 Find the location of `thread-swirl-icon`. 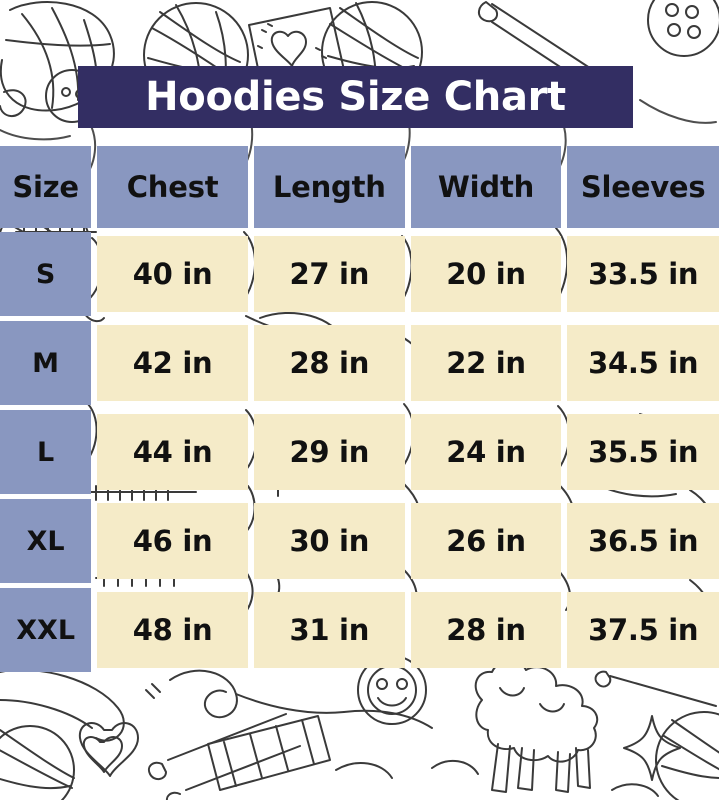

thread-swirl-icon is located at coordinates (13, 103).